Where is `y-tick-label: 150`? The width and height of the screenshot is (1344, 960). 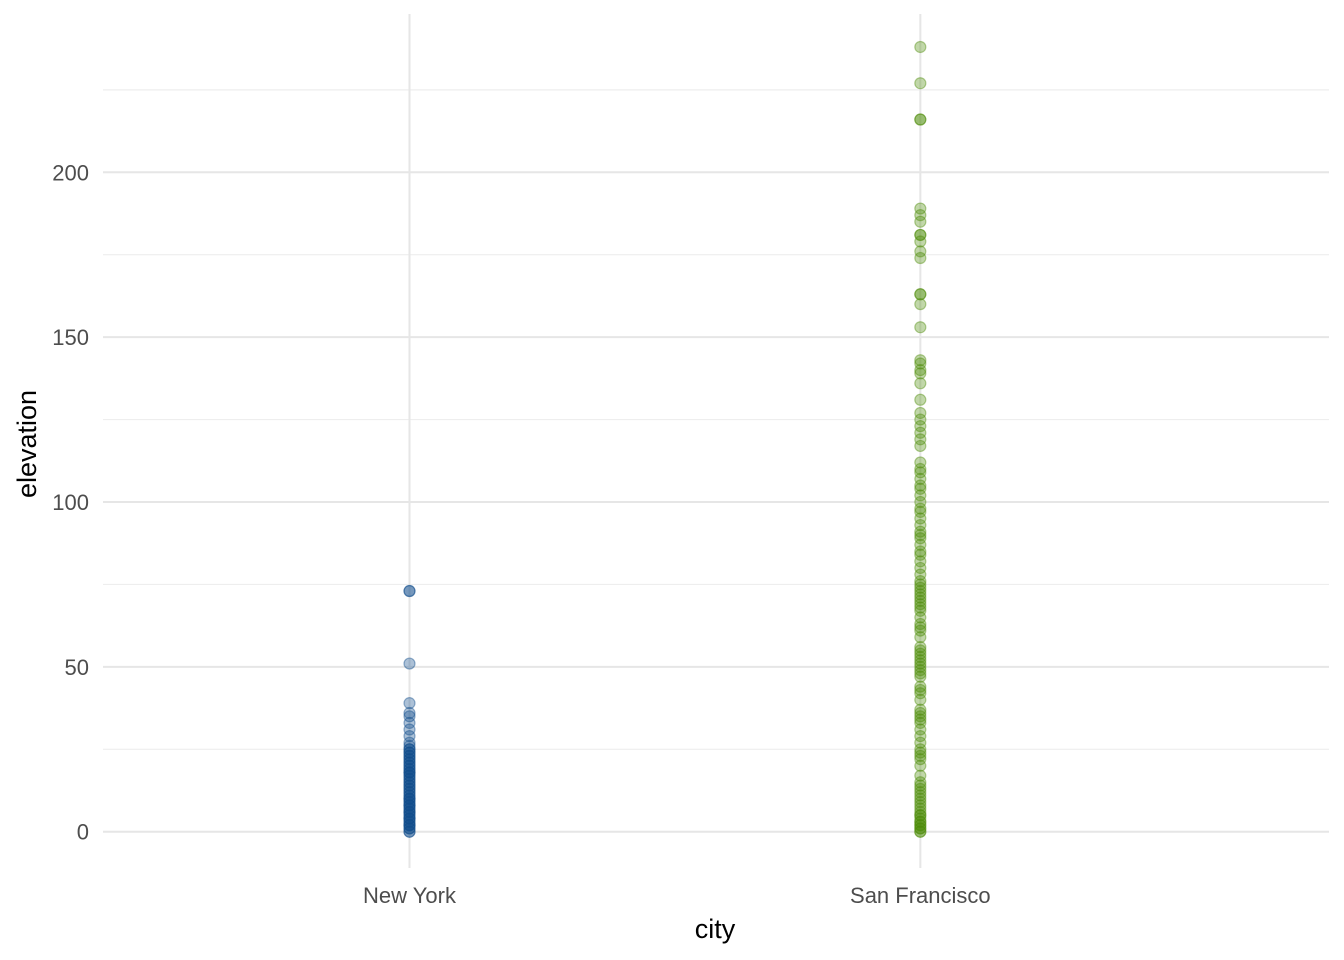 y-tick-label: 150 is located at coordinates (70, 337).